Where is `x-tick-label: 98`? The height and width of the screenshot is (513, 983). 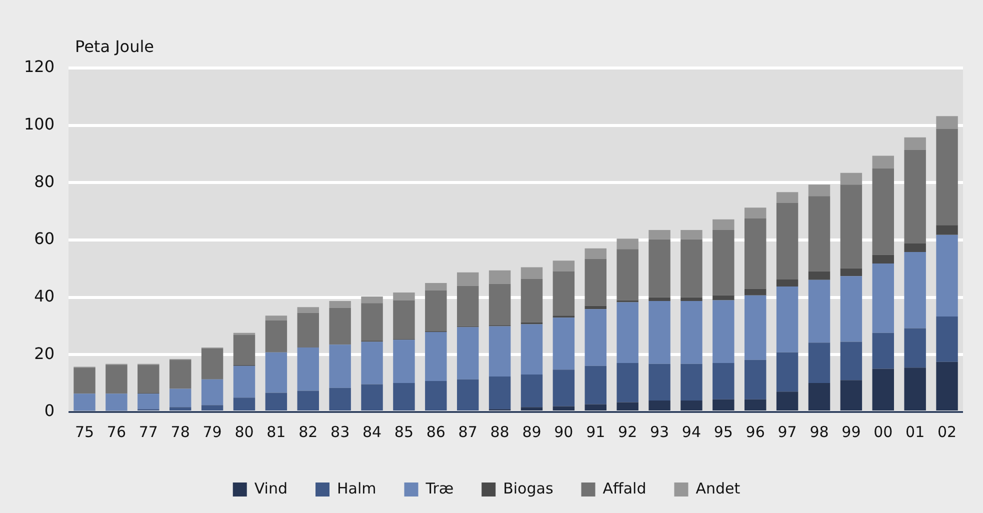 x-tick-label: 98 is located at coordinates (819, 431).